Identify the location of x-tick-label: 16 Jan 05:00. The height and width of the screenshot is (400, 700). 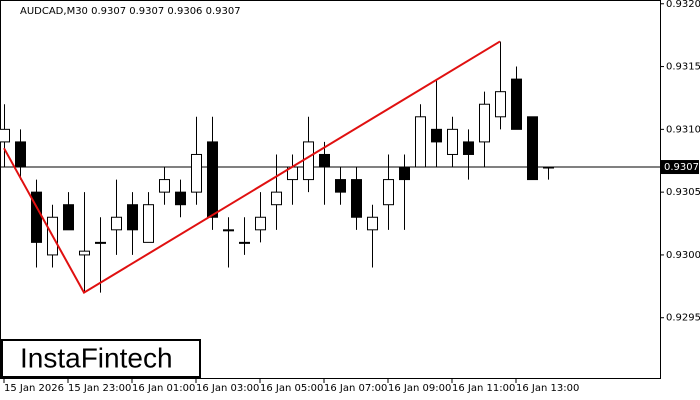
(291, 388).